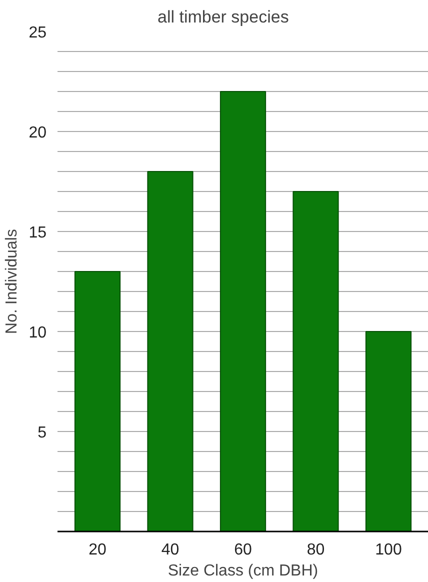  What do you see at coordinates (37, 133) in the screenshot?
I see `y-tick-label: 20` at bounding box center [37, 133].